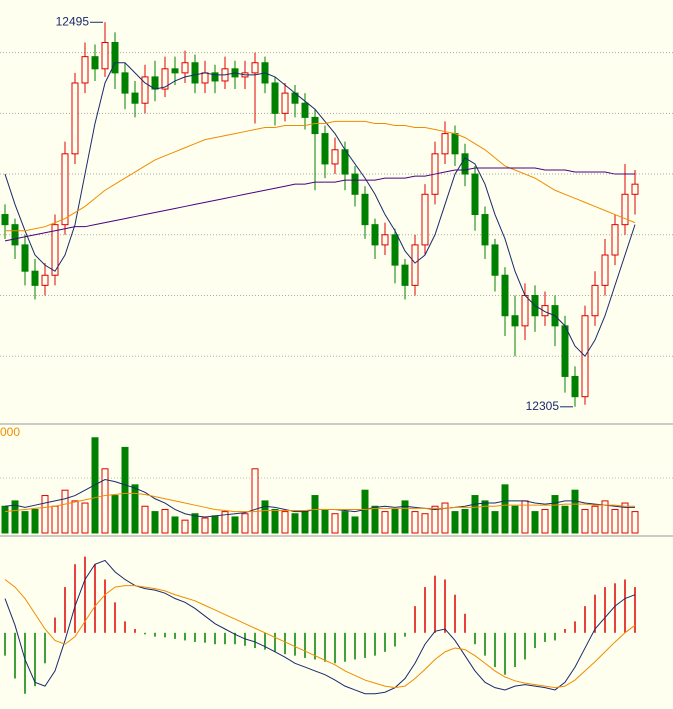 The height and width of the screenshot is (709, 673). Describe the element at coordinates (320, 176) in the screenshot. I see `moving-average` at that location.